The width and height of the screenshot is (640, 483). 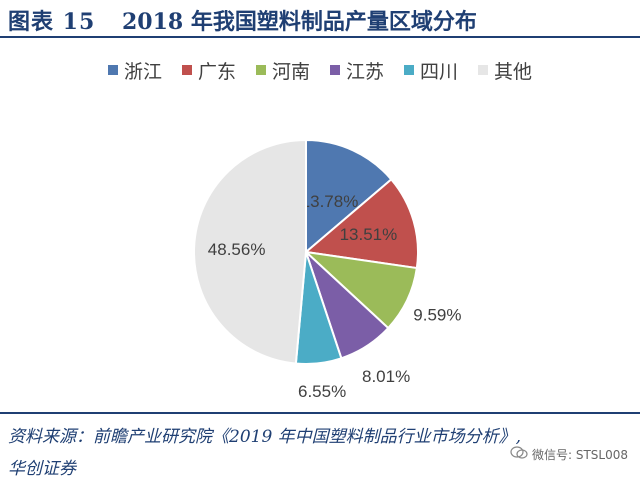 What do you see at coordinates (365, 71) in the screenshot?
I see `legend-label: 江苏` at bounding box center [365, 71].